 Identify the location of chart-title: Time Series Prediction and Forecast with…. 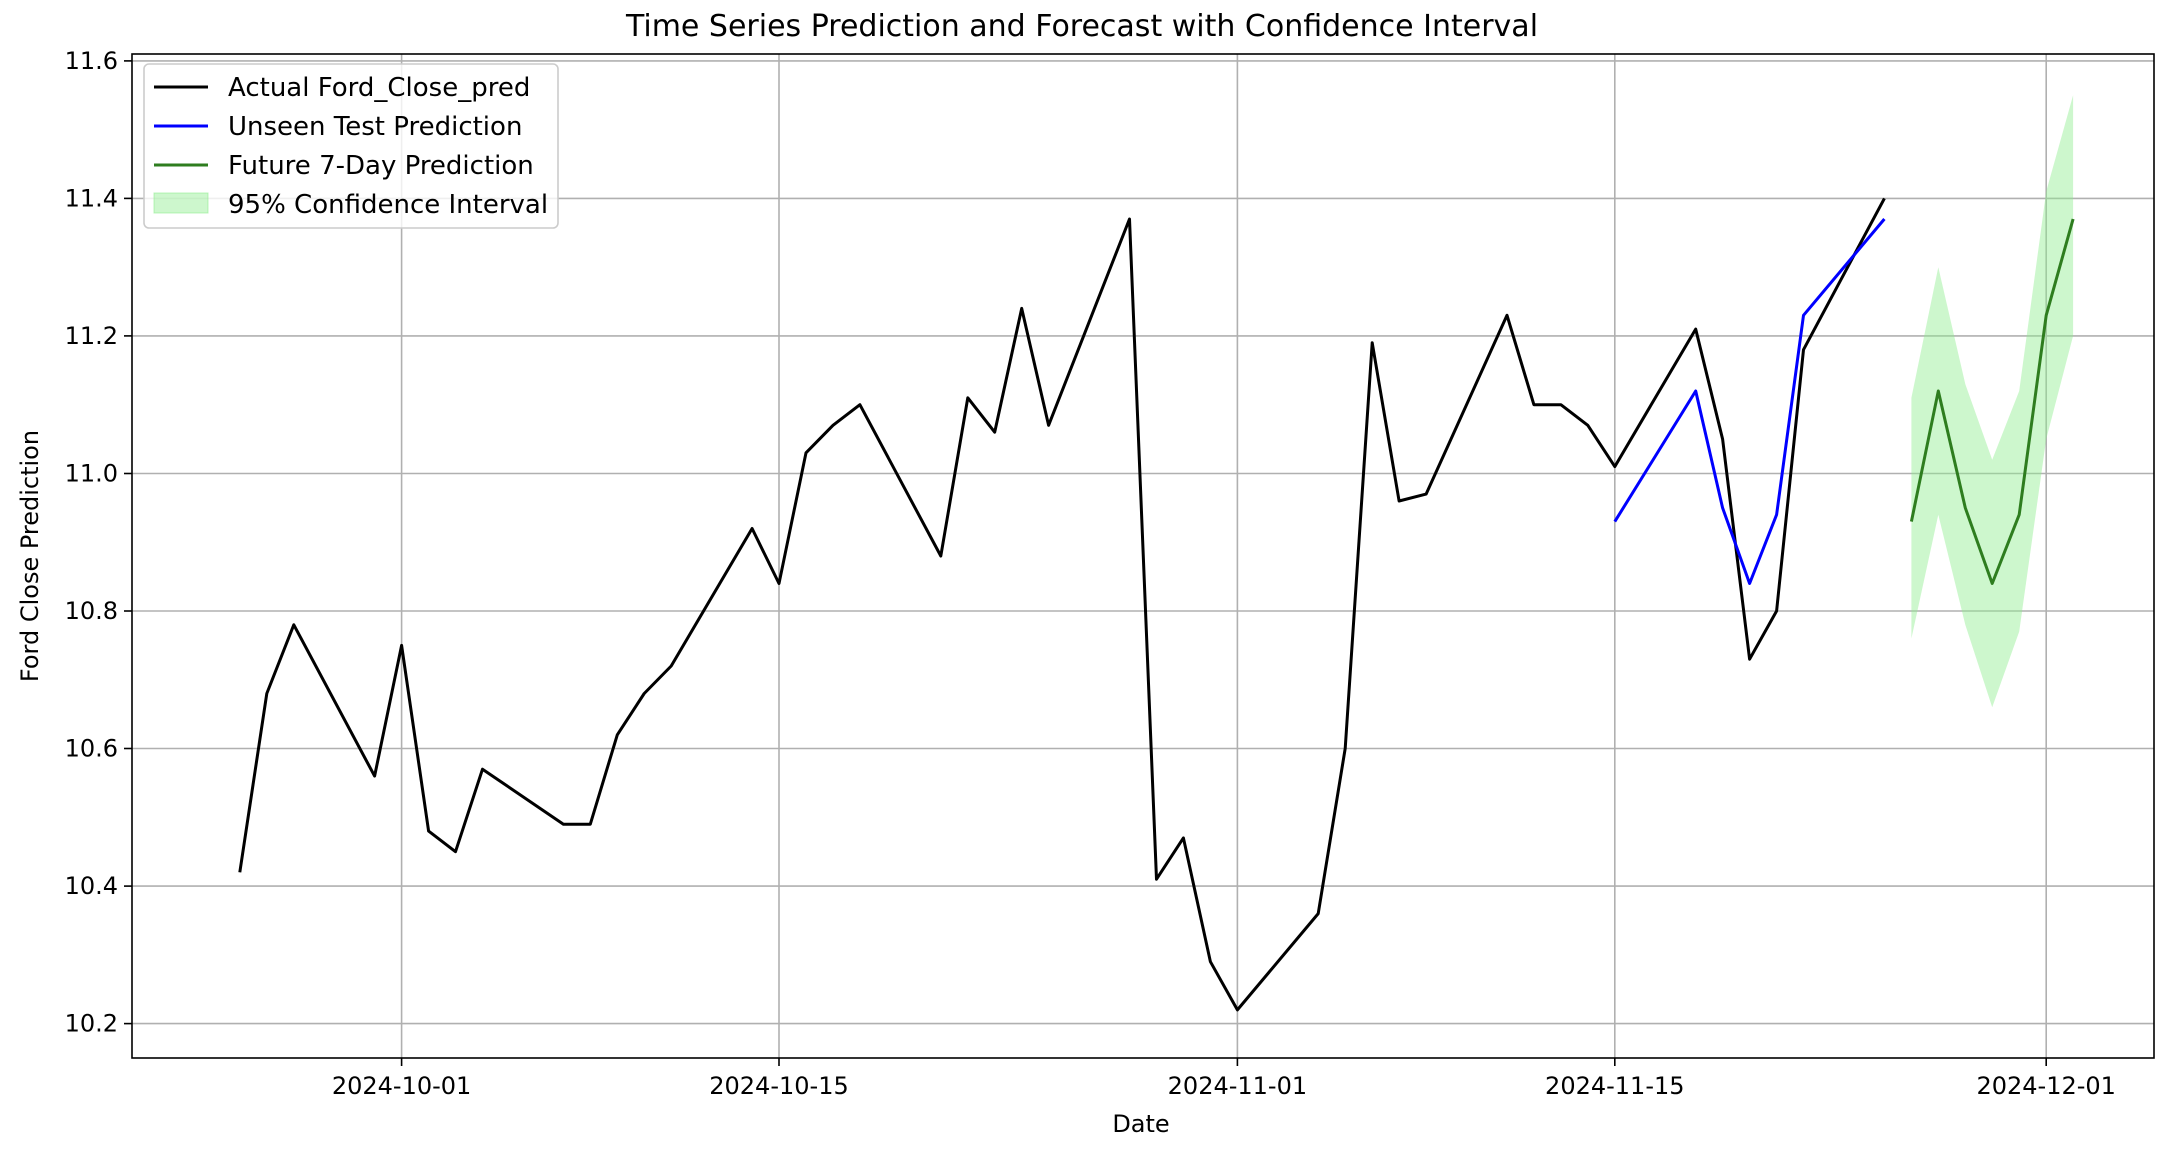
(1081, 26).